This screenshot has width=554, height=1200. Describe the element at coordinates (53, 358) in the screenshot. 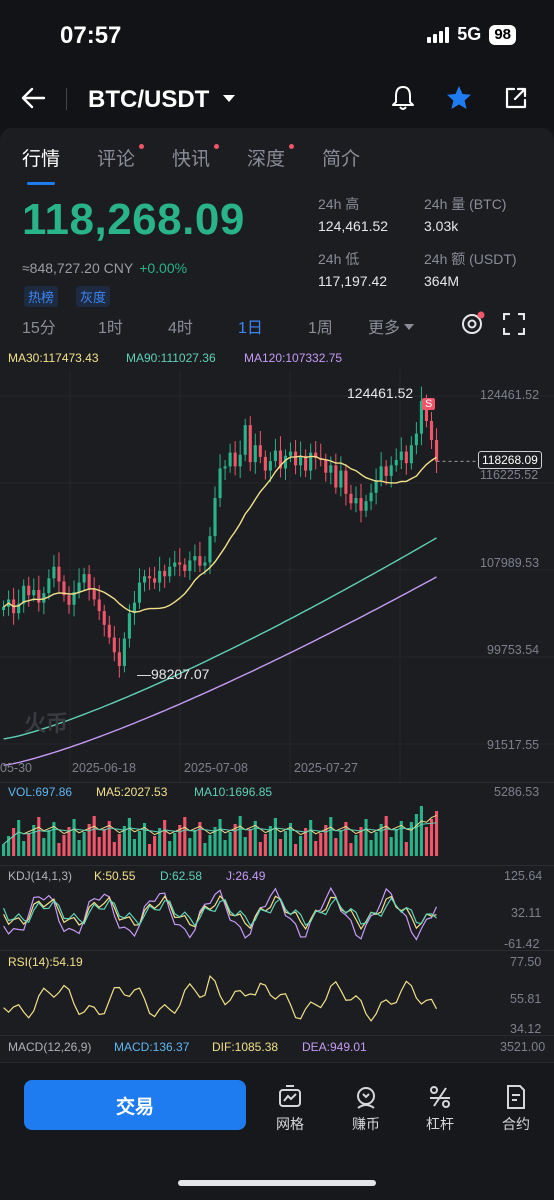

I see `ma30-label: MA30:117473.43` at that location.